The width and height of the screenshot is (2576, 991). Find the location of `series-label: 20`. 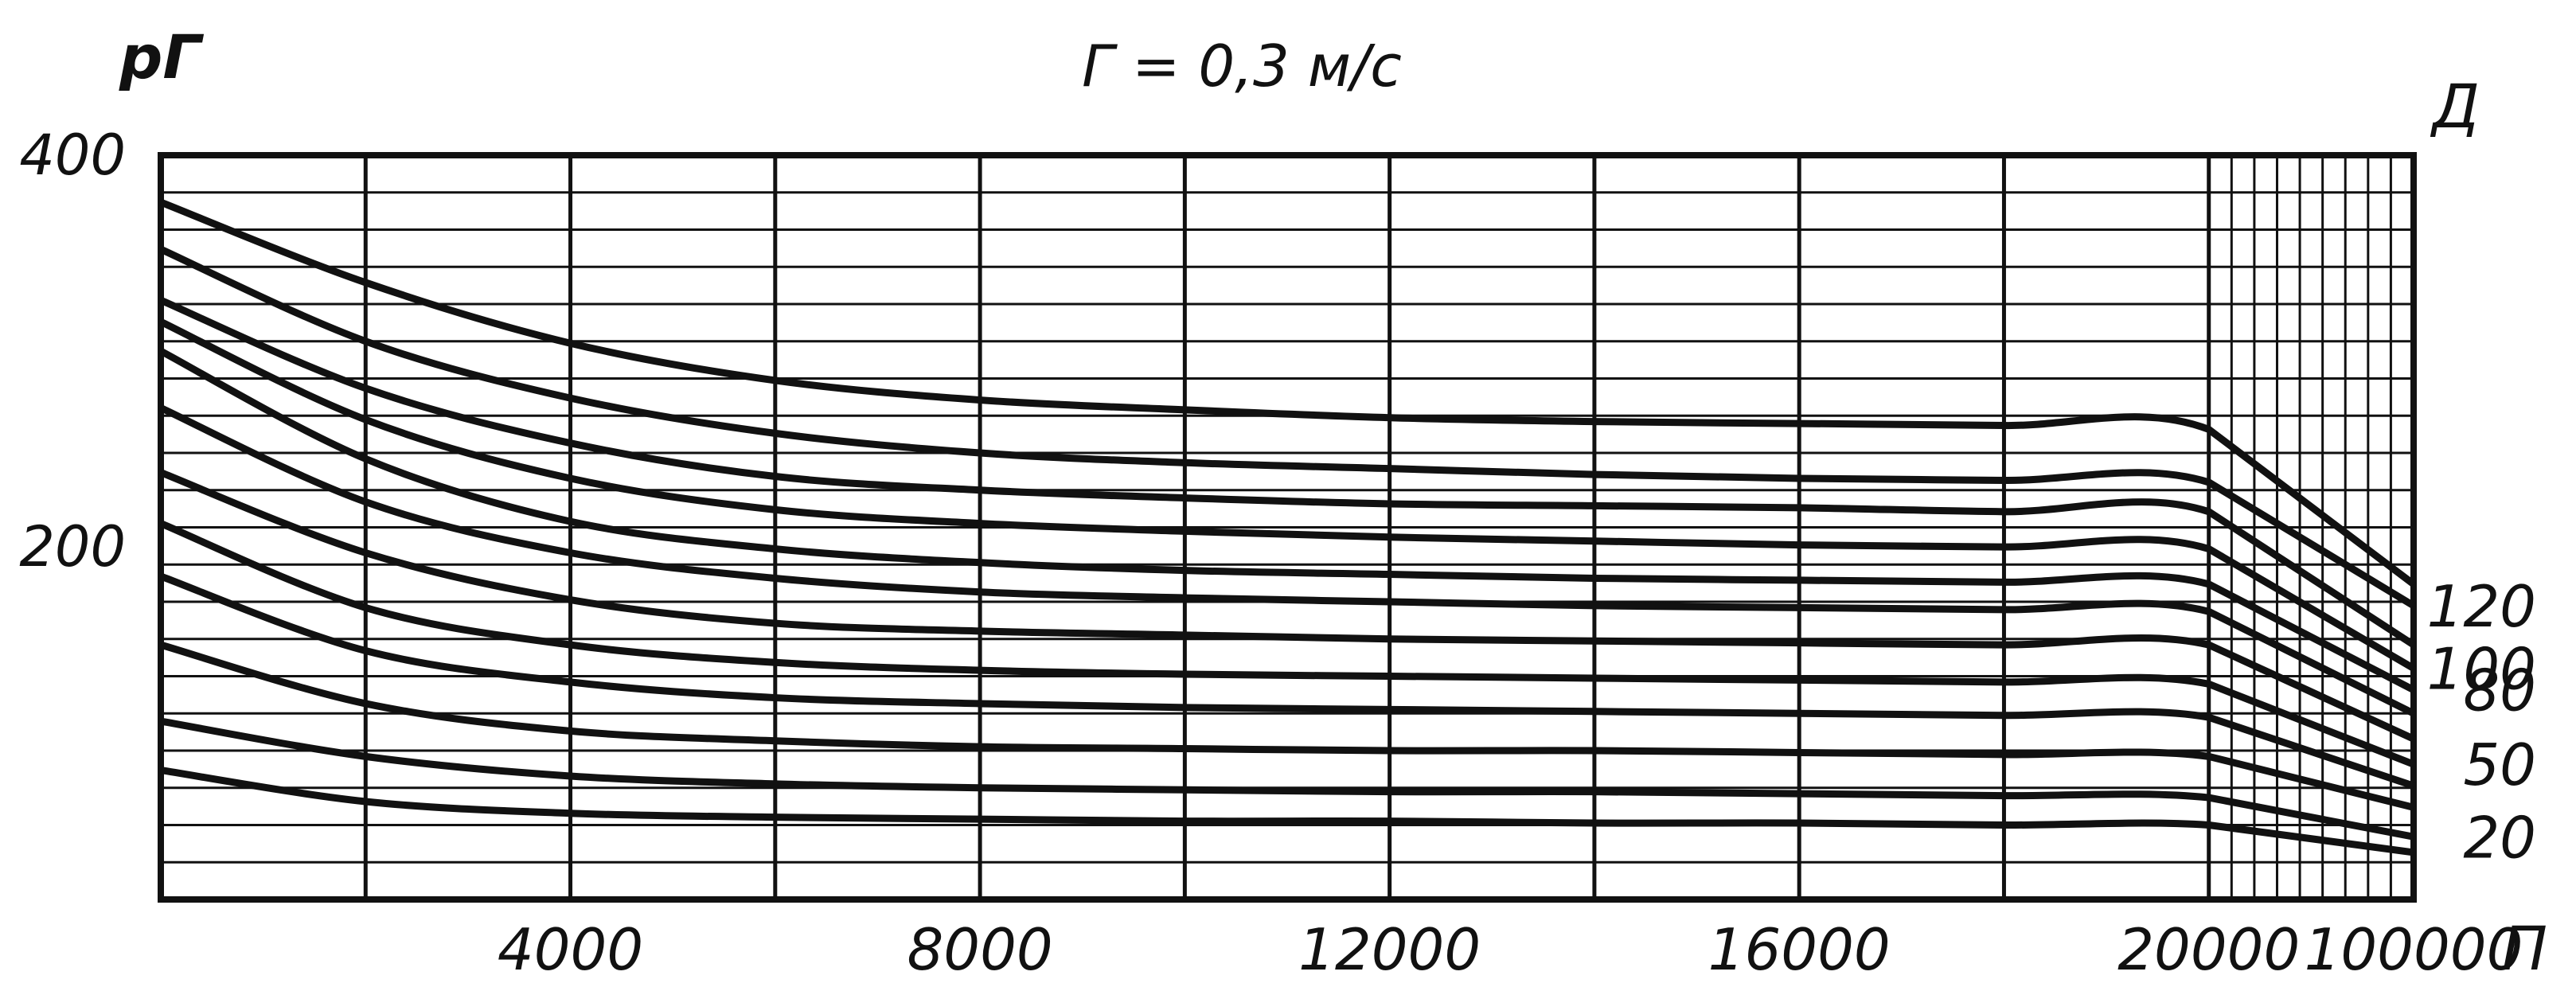

series-label: 20 is located at coordinates (2499, 837).